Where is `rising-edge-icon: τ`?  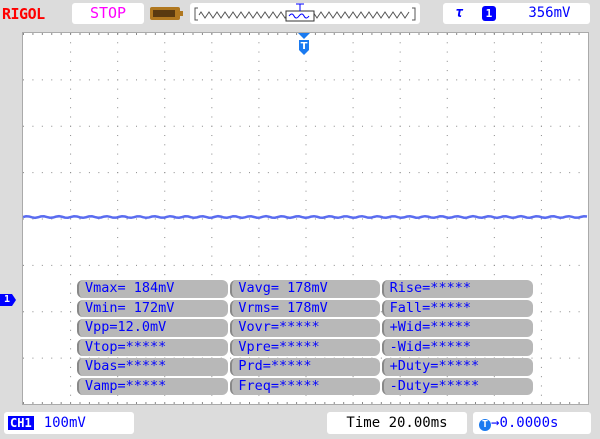 rising-edge-icon: τ is located at coordinates (459, 13).